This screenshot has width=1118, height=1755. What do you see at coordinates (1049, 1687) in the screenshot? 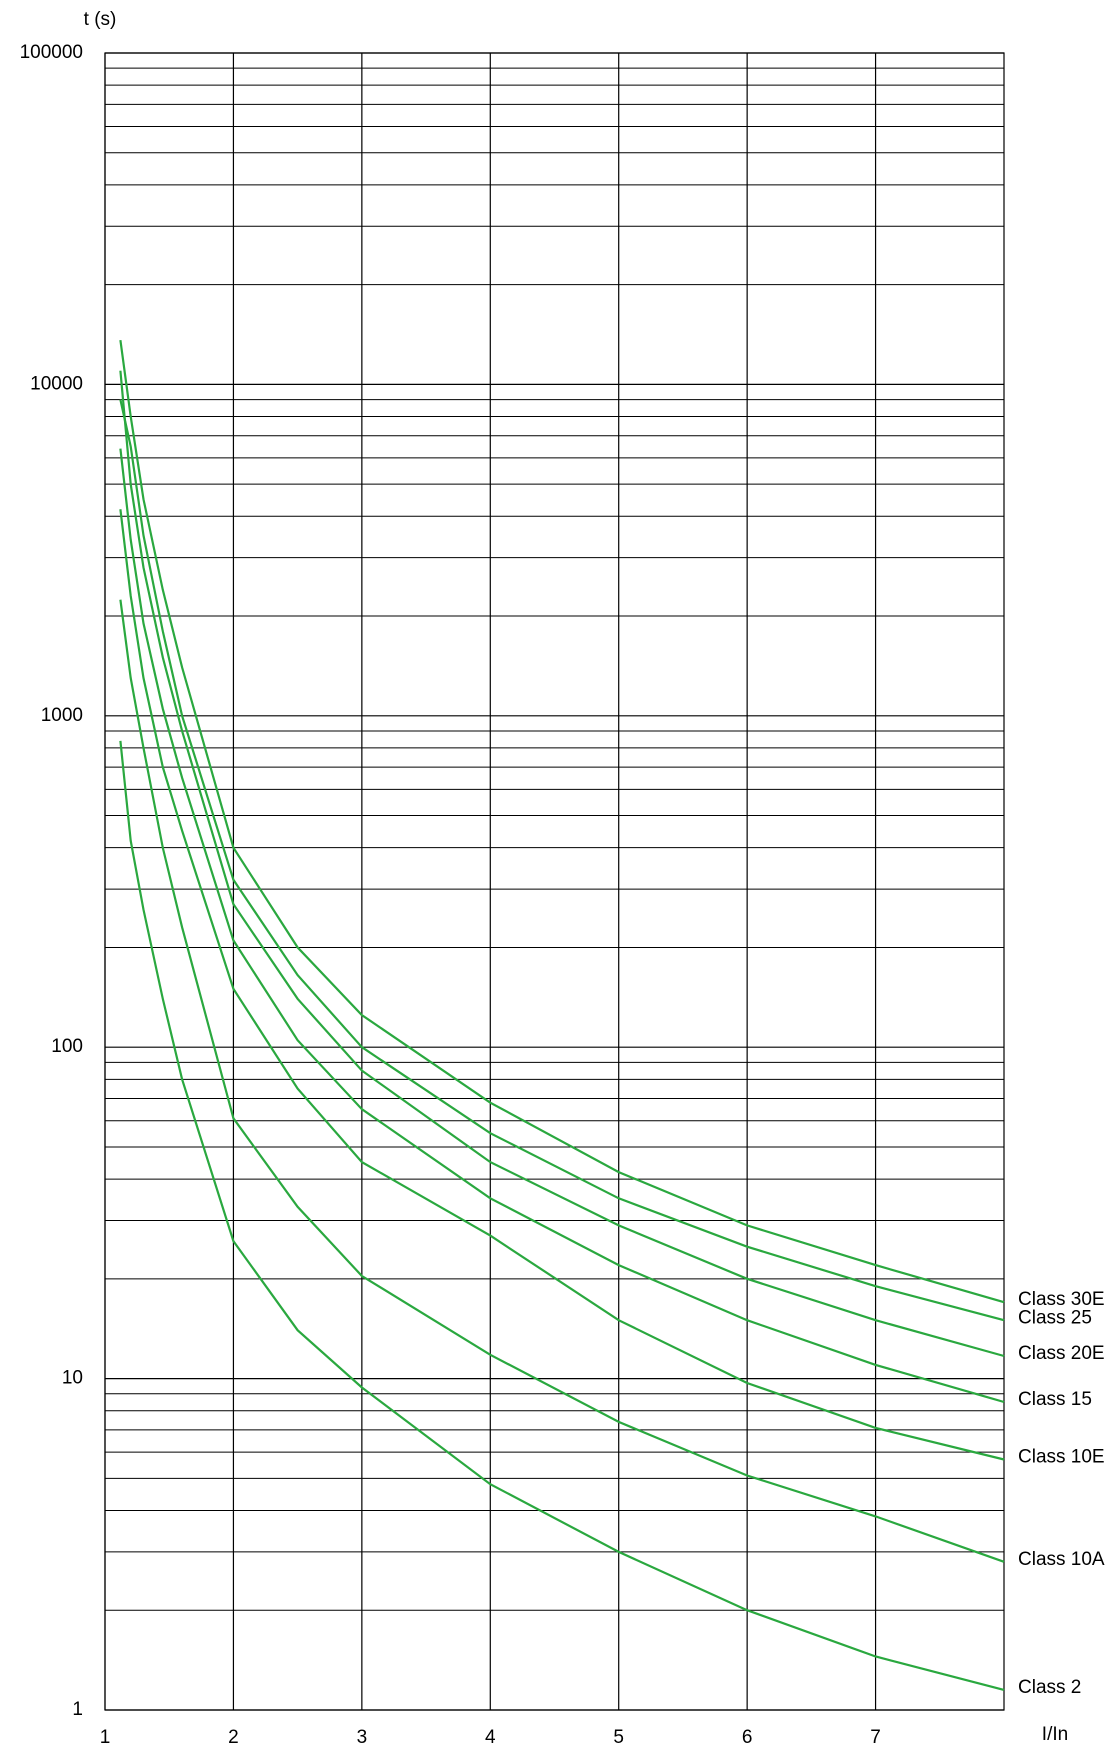
I see `series-label: Class 2` at bounding box center [1049, 1687].